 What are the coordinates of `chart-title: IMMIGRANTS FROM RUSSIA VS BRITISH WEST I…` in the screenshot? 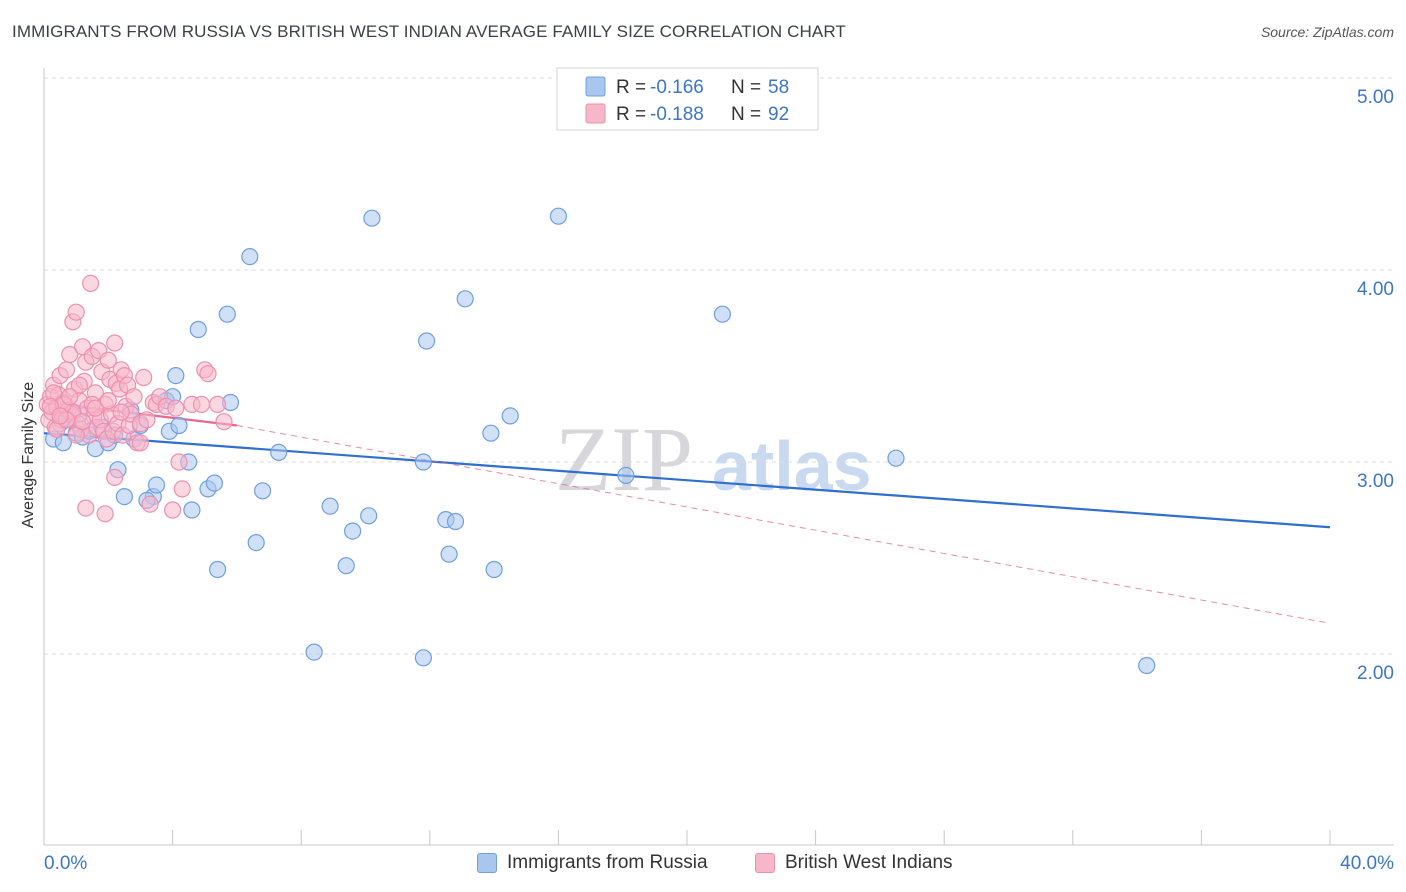 It's located at (429, 31).